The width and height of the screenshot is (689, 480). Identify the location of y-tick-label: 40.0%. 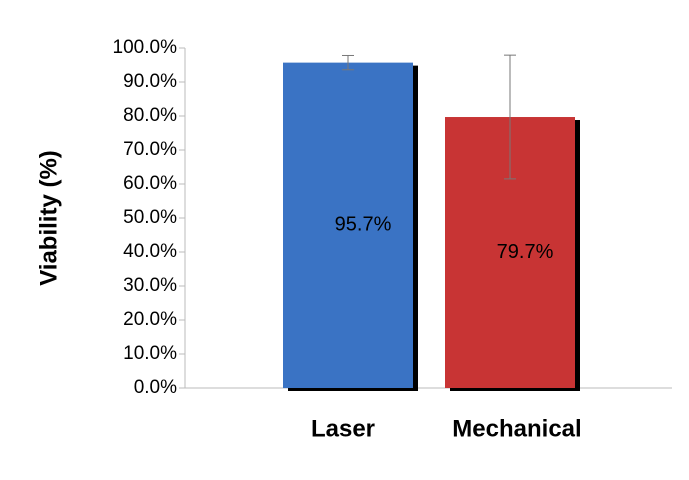
(150, 251).